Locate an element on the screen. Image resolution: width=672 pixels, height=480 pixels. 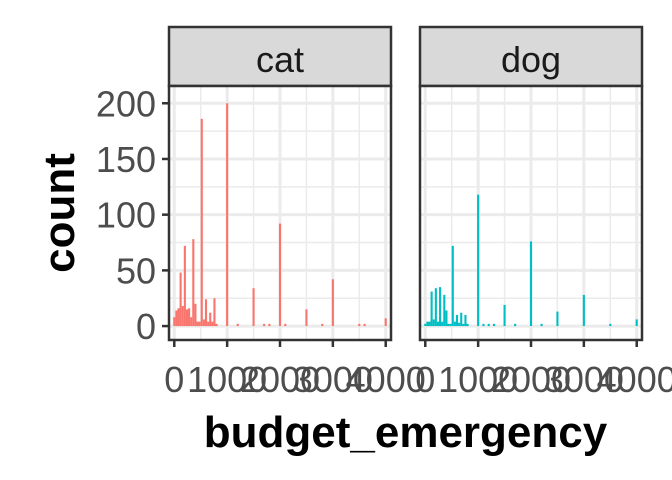
y-tick-label: 200 is located at coordinates (126, 103).